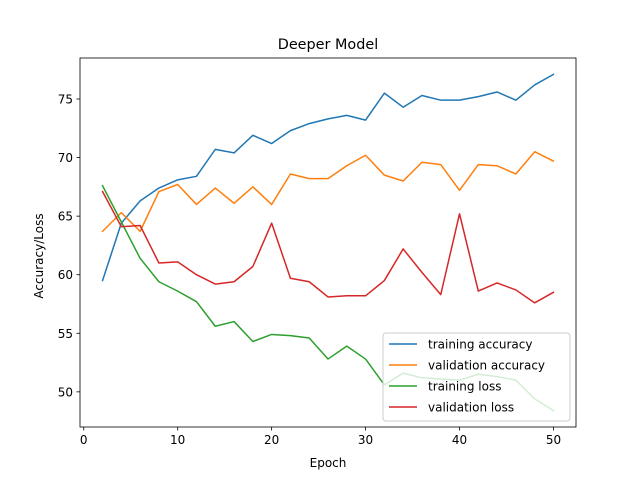 The image size is (640, 480). What do you see at coordinates (464, 387) in the screenshot?
I see `legend-label-2: training loss` at bounding box center [464, 387].